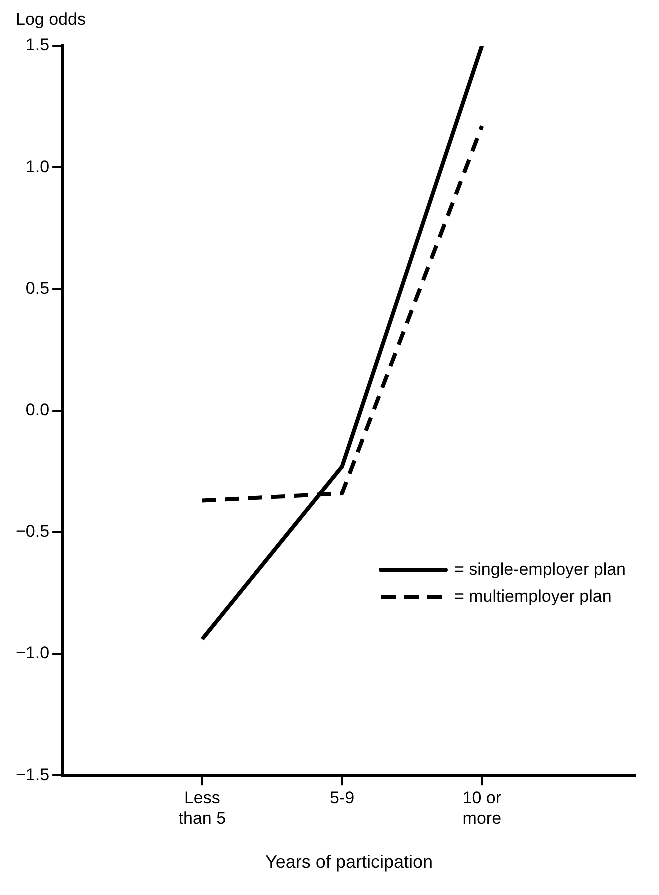 The height and width of the screenshot is (895, 659). I want to click on legend-label: = multiemployer plan, so click(533, 596).